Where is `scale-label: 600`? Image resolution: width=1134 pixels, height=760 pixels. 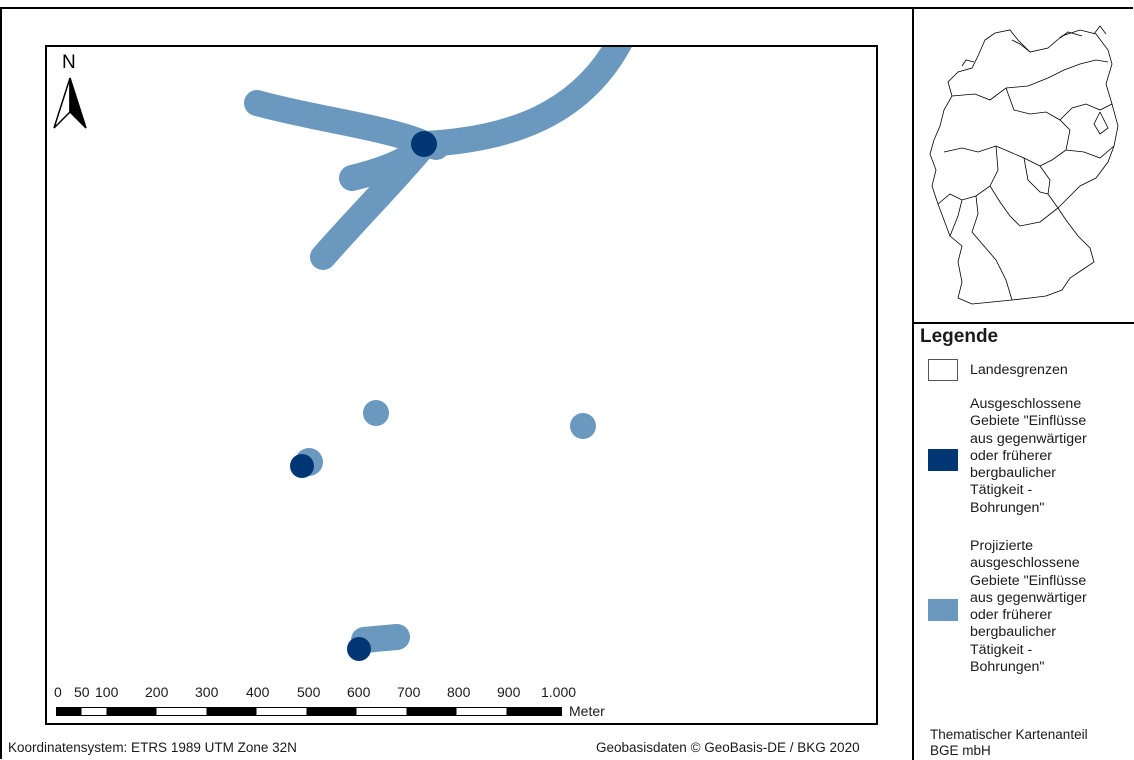
scale-label: 600 is located at coordinates (359, 692).